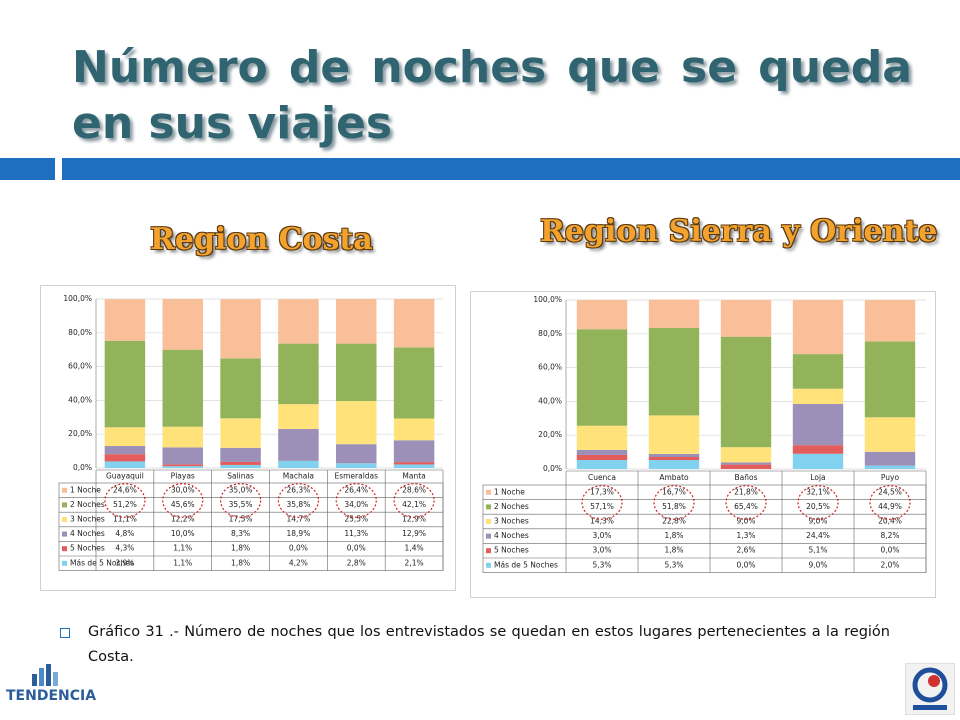 The height and width of the screenshot is (720, 960). Describe the element at coordinates (413, 476) in the screenshot. I see `x-tick-label: Manta` at that location.